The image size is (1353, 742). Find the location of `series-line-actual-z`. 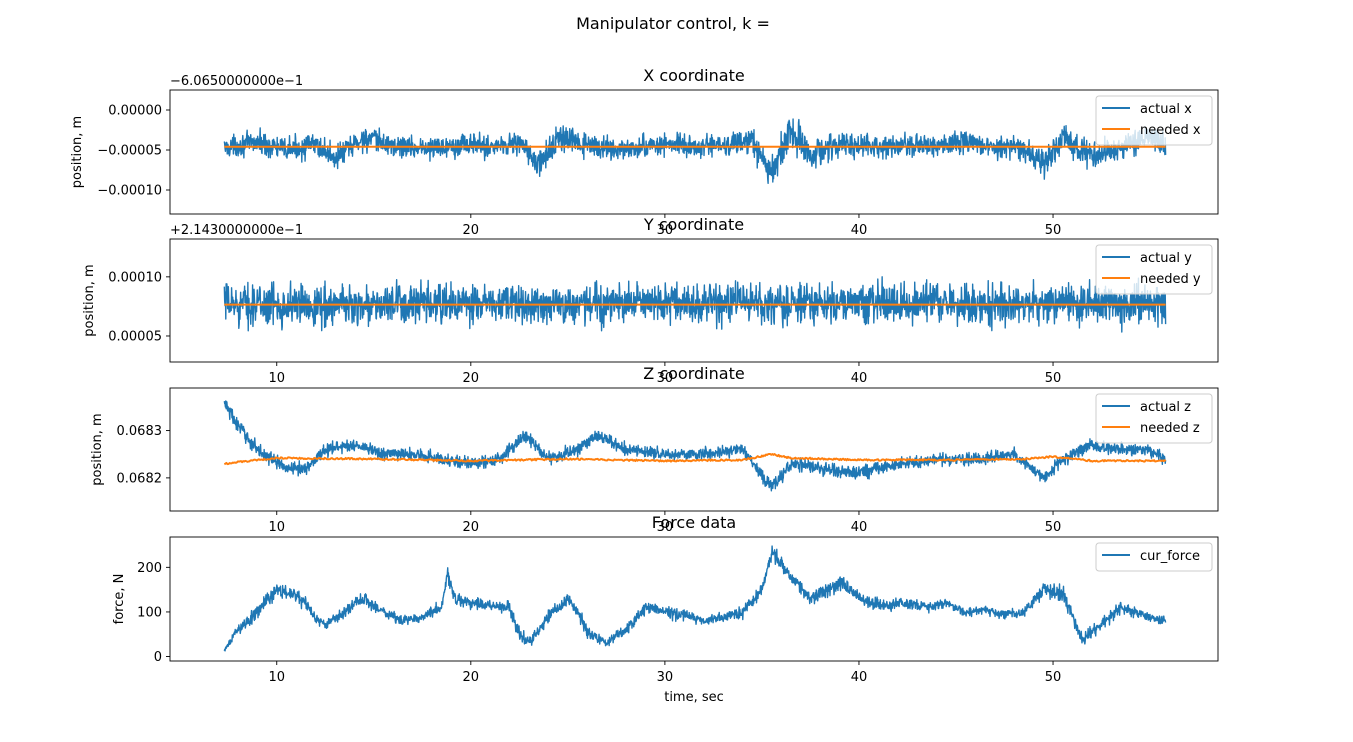

series-line-actual-z is located at coordinates (695, 446).